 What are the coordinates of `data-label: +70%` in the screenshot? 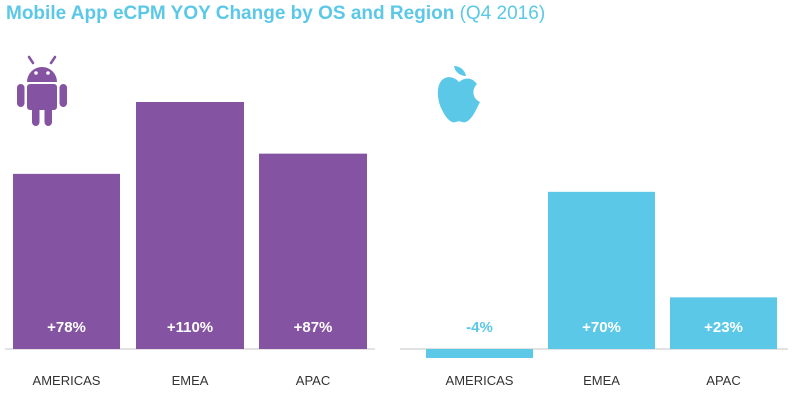 It's located at (601, 327).